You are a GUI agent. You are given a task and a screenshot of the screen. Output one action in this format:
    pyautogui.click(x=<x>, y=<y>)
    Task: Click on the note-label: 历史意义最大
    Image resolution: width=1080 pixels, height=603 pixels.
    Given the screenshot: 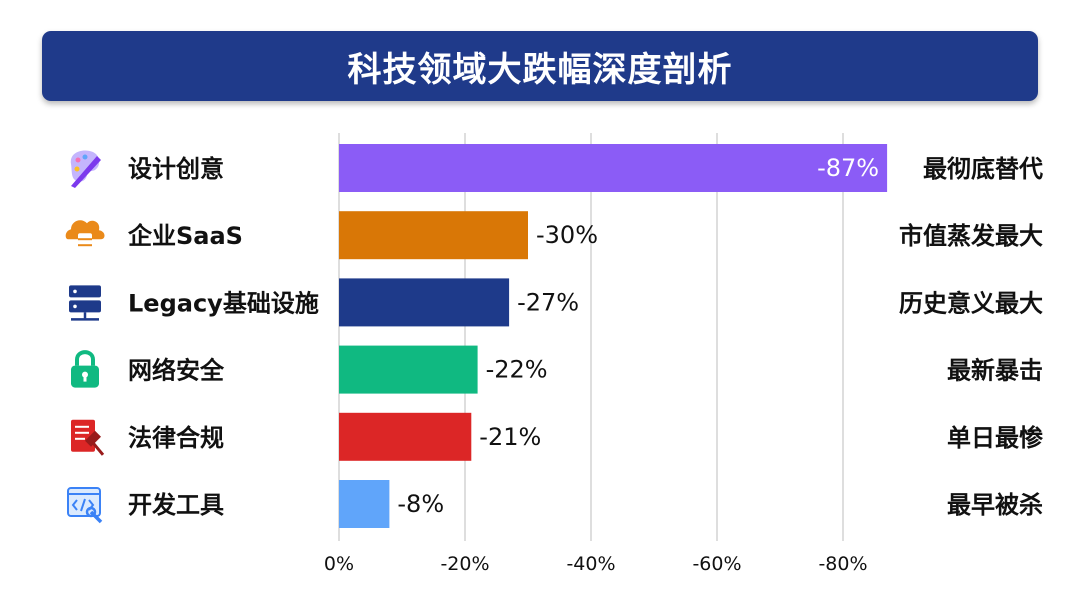 What is the action you would take?
    pyautogui.click(x=971, y=303)
    